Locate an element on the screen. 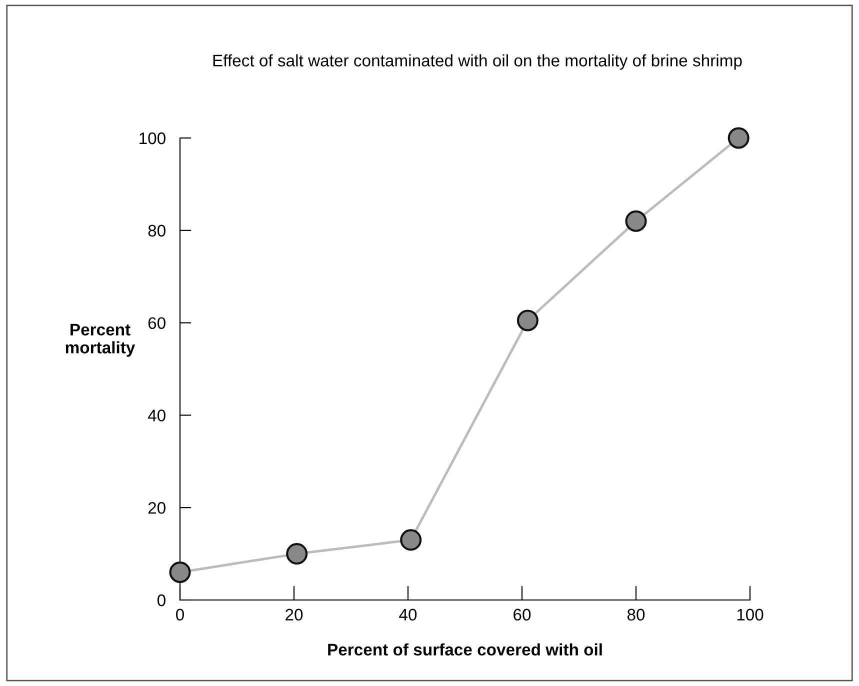  x-tick-label: 0 is located at coordinates (180, 614).